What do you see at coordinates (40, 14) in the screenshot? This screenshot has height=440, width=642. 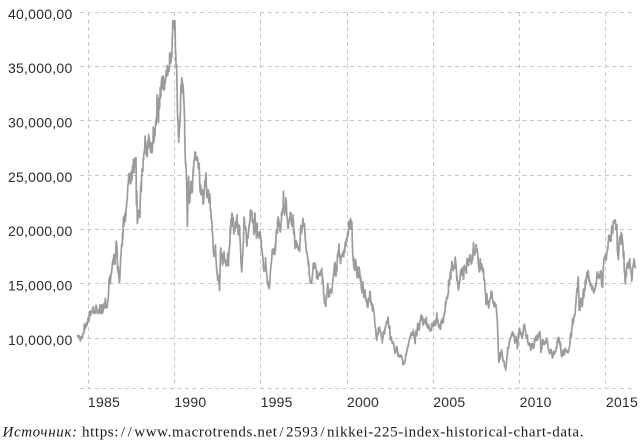 I see `svg-text: 40,000,00` at bounding box center [40, 14].